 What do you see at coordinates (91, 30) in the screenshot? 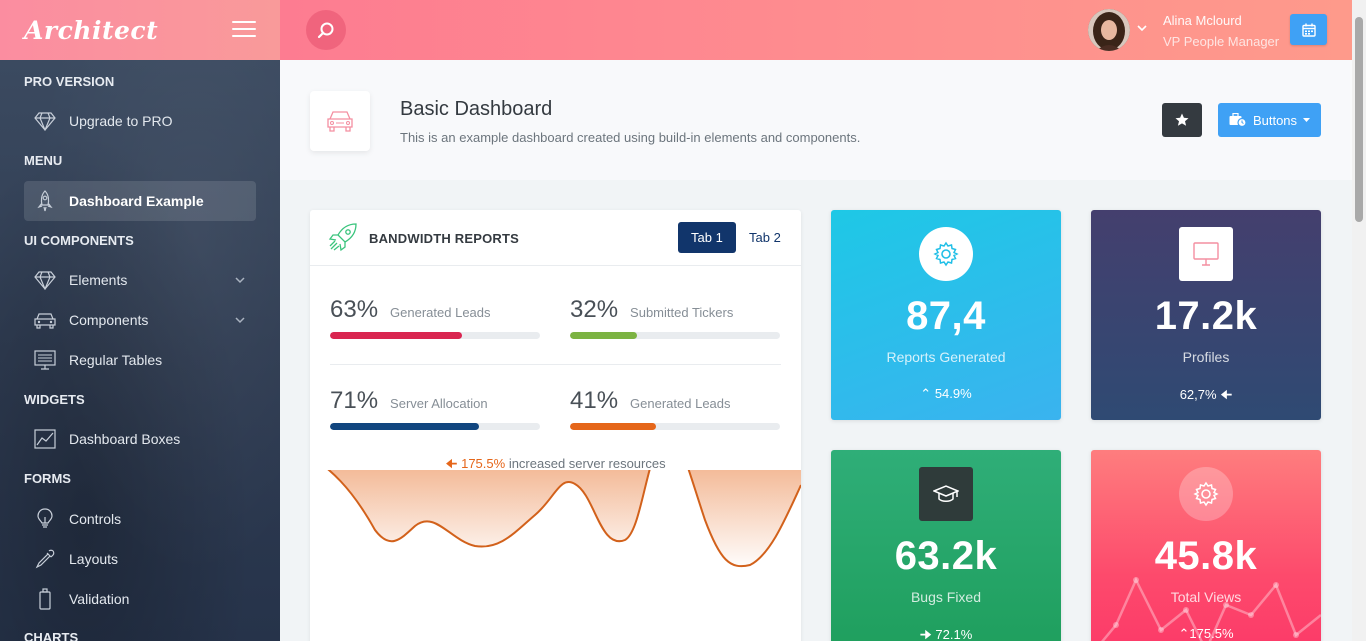
I see `app-logo: Architect` at bounding box center [91, 30].